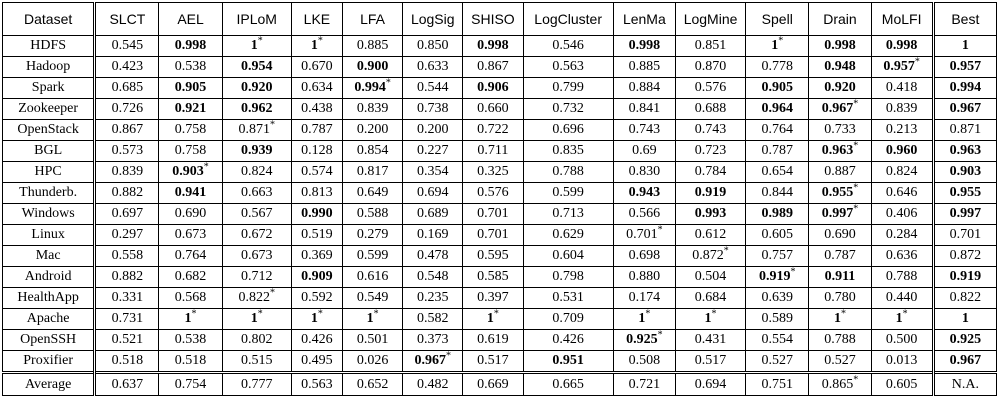 The image size is (999, 413). What do you see at coordinates (49, 46) in the screenshot?
I see `row-label: HDFS` at bounding box center [49, 46].